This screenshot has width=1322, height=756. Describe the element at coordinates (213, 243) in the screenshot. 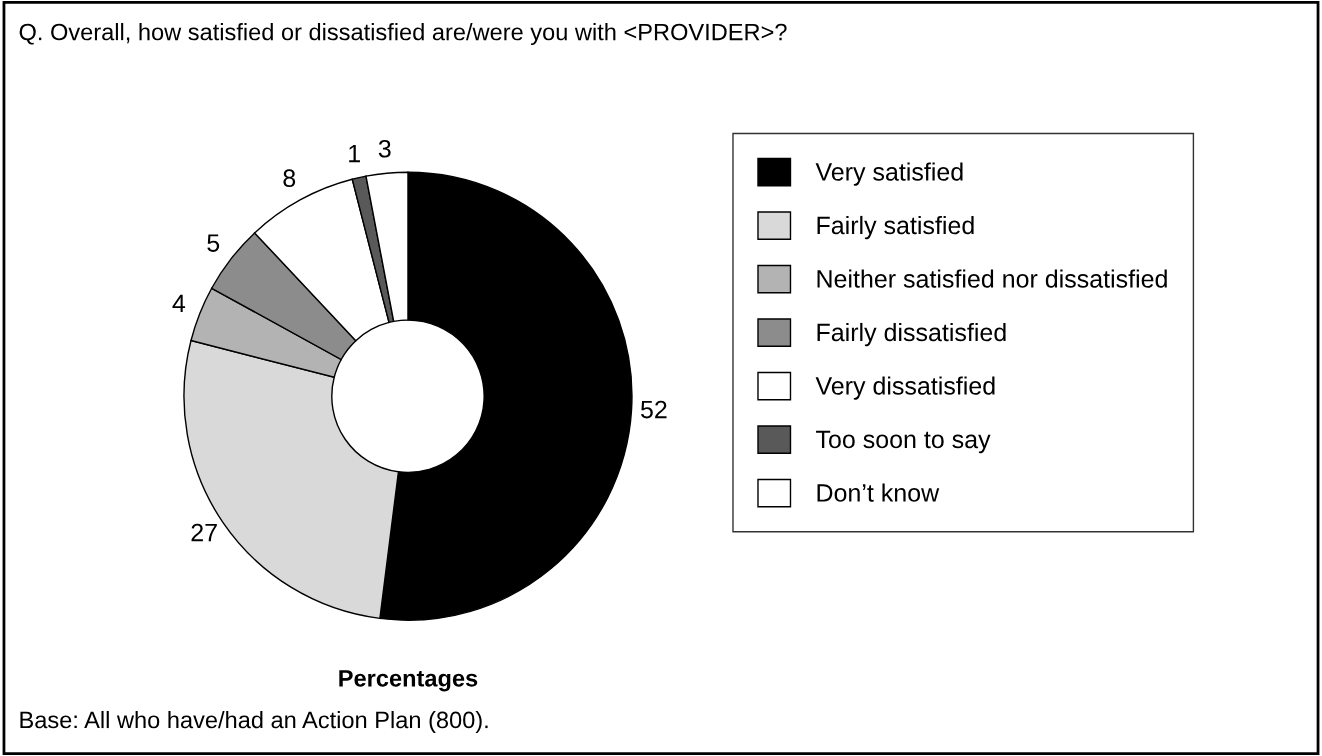

I see `data-label: 5` at that location.